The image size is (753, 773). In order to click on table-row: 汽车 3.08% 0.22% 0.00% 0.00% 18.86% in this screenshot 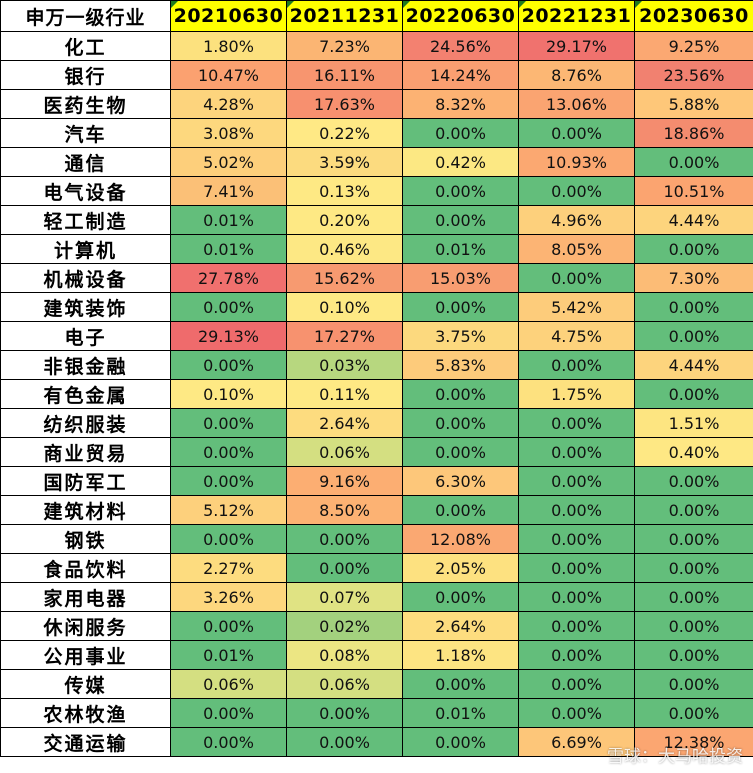, I will do `click(376, 133)`.